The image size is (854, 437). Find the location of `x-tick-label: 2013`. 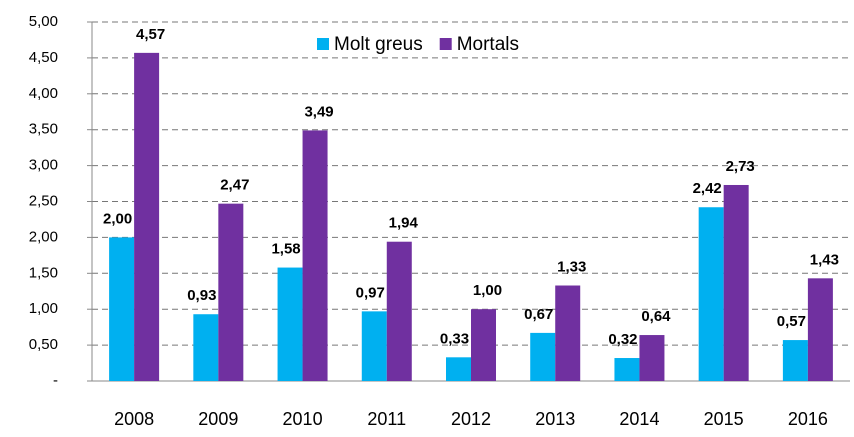

x-tick-label: 2013 is located at coordinates (555, 419).